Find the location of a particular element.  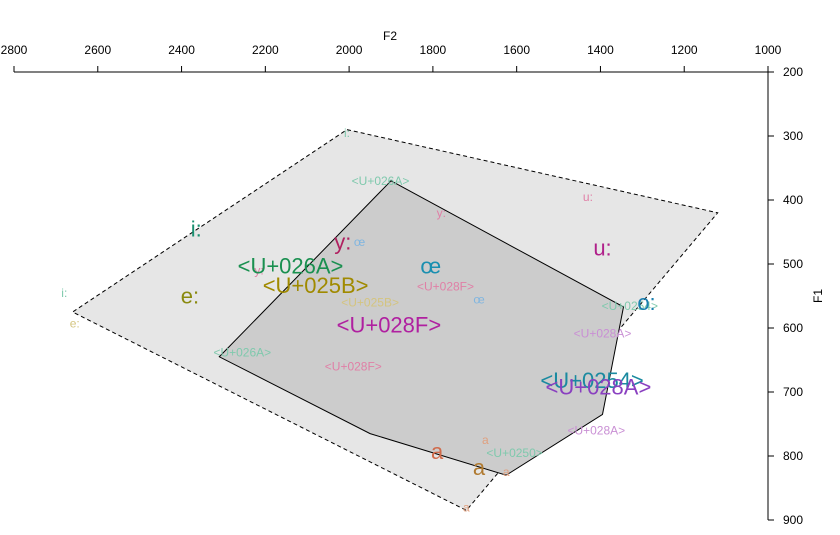

x-tick-label: 1200 is located at coordinates (684, 50).